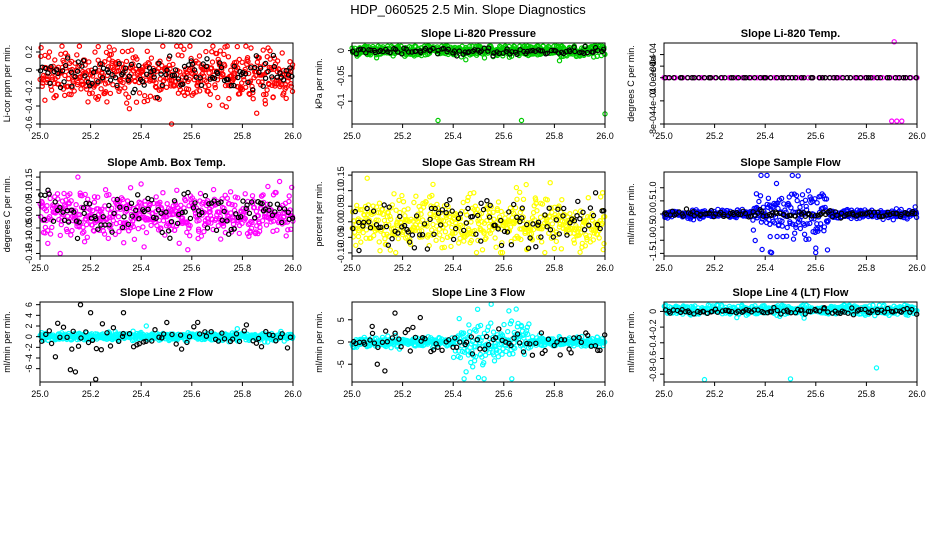 The width and height of the screenshot is (936, 540). Describe the element at coordinates (653, 54) in the screenshot. I see `y-tick-label: 4e-04` at that location.